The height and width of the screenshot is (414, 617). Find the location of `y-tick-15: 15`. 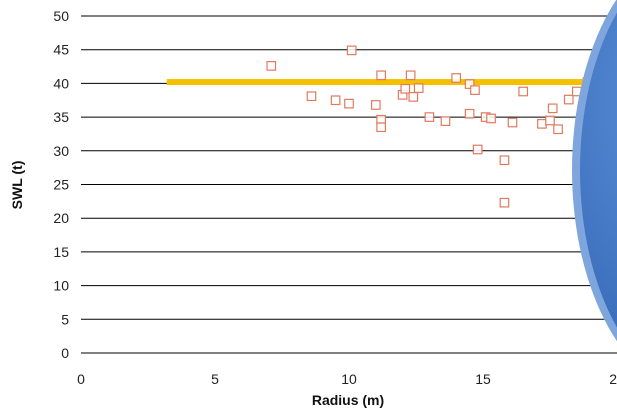

y-tick-15: 15 is located at coordinates (61, 252).